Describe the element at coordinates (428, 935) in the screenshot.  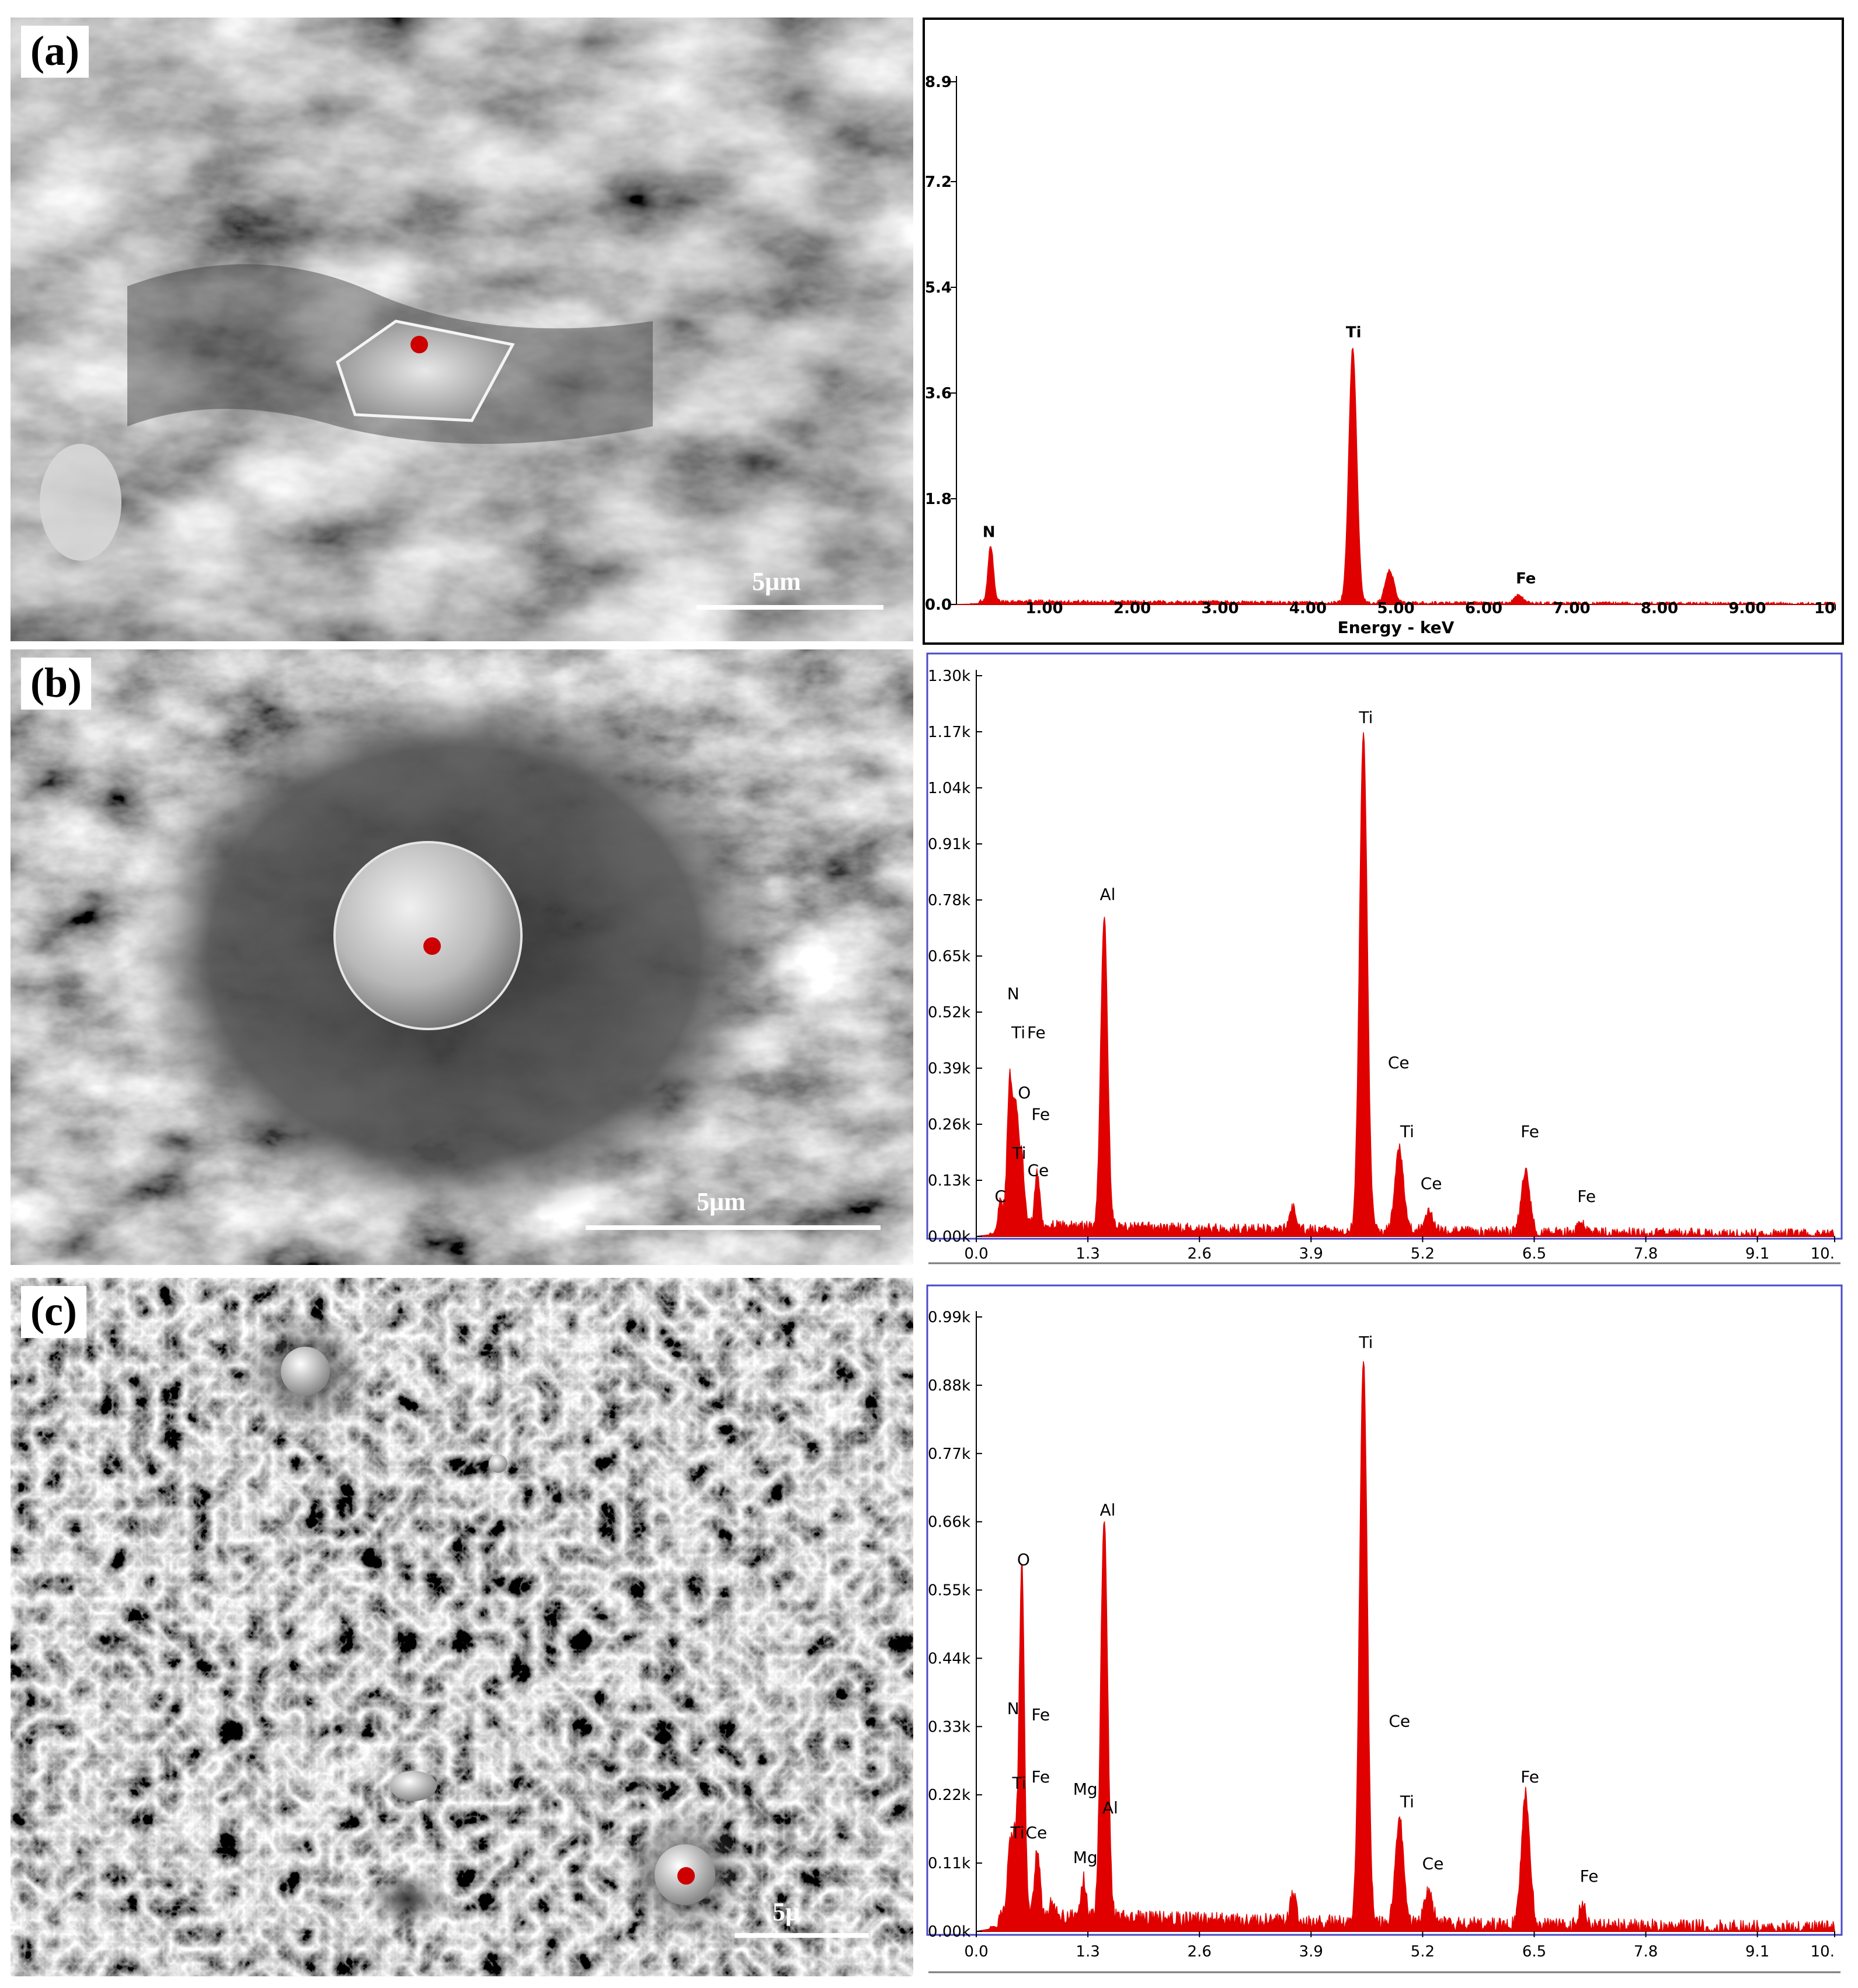
I see `particle-b` at that location.